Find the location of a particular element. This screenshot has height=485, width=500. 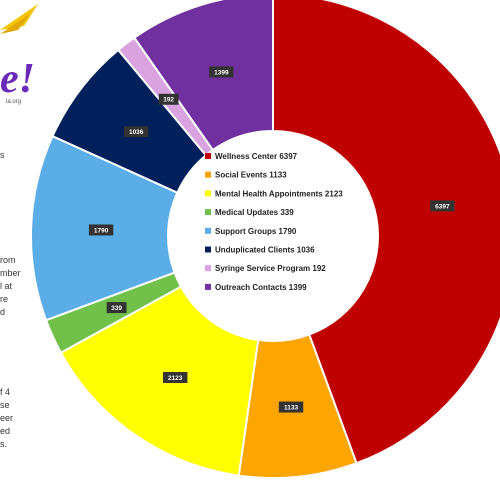

data-label-6: 192 is located at coordinates (168, 99).